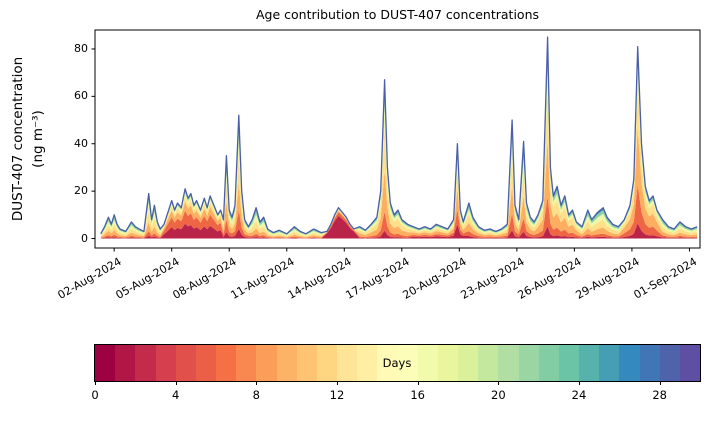 This screenshot has height=425, width=721. Describe the element at coordinates (81, 143) in the screenshot. I see `y-tick-label: 40` at that location.